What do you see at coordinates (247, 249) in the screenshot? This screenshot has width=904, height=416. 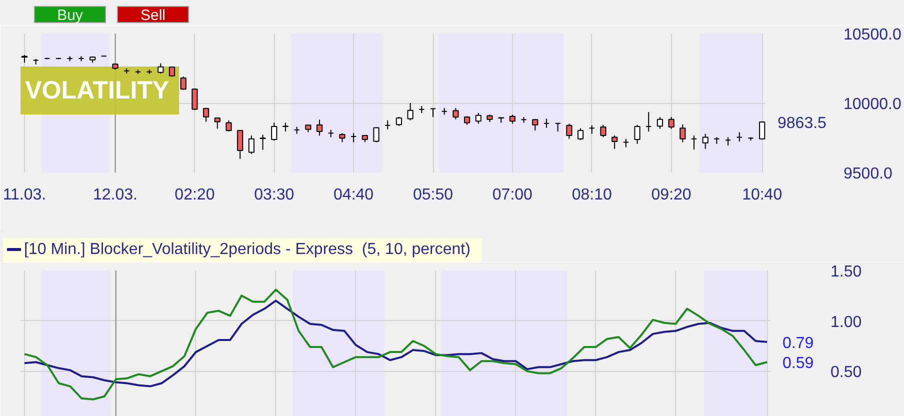 I see `legend-label: [10 Min.] Blocker_Volatility_2periods - Express (5, 10, percent)` at bounding box center [247, 249].